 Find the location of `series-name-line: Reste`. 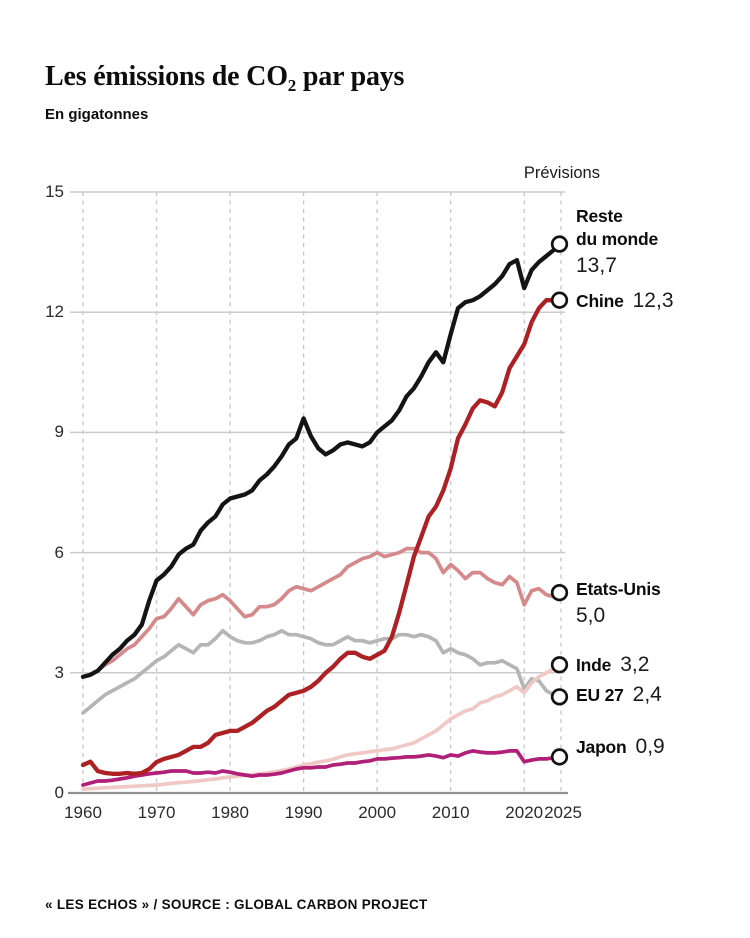

series-name-line: Reste is located at coordinates (599, 216).